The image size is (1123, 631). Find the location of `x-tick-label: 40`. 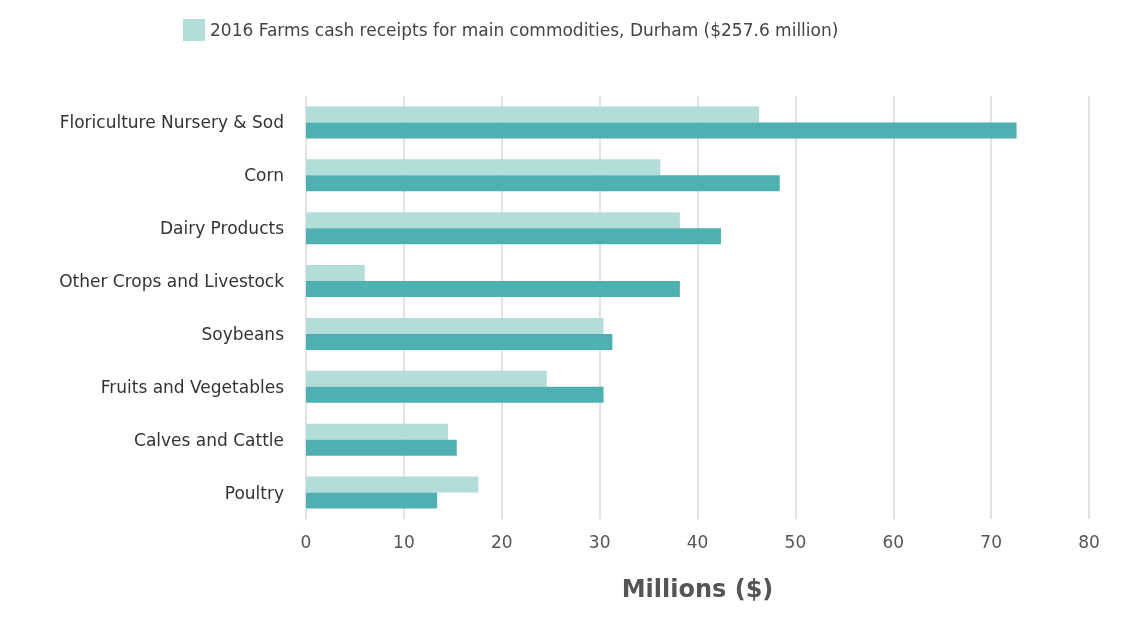

x-tick-label: 40 is located at coordinates (697, 541).